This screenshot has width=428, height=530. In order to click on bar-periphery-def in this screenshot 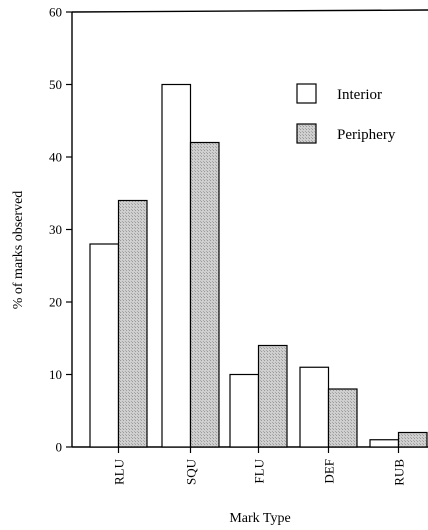, I will do `click(342, 418)`.